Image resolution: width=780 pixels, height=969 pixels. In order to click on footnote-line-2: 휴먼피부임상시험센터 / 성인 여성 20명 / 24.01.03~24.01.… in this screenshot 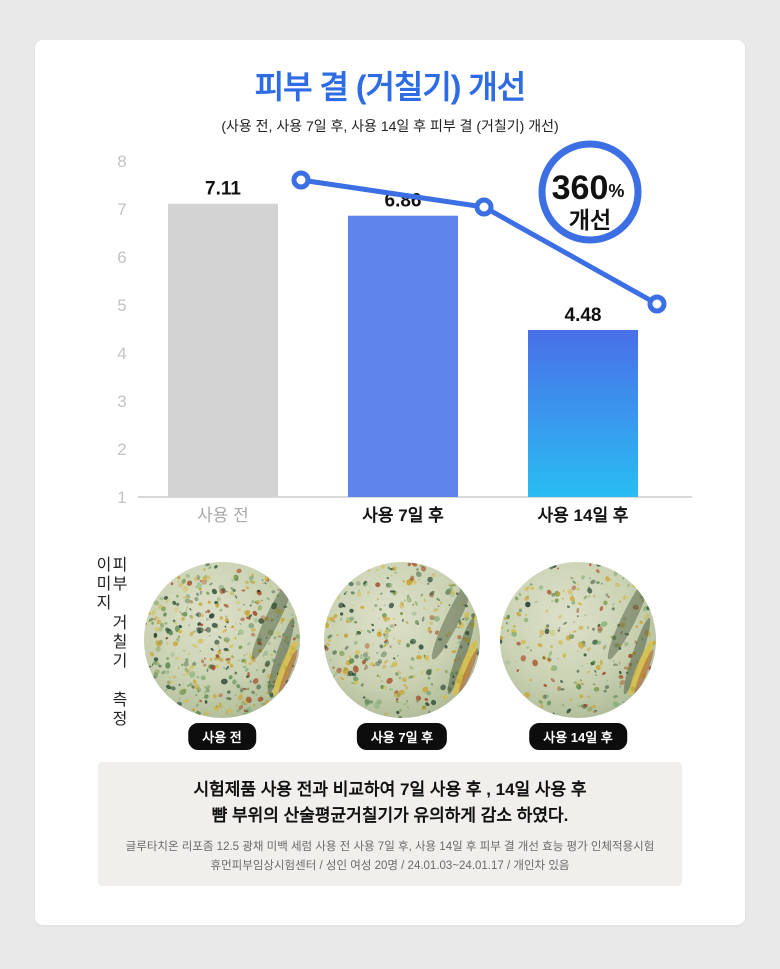, I will do `click(390, 866)`.